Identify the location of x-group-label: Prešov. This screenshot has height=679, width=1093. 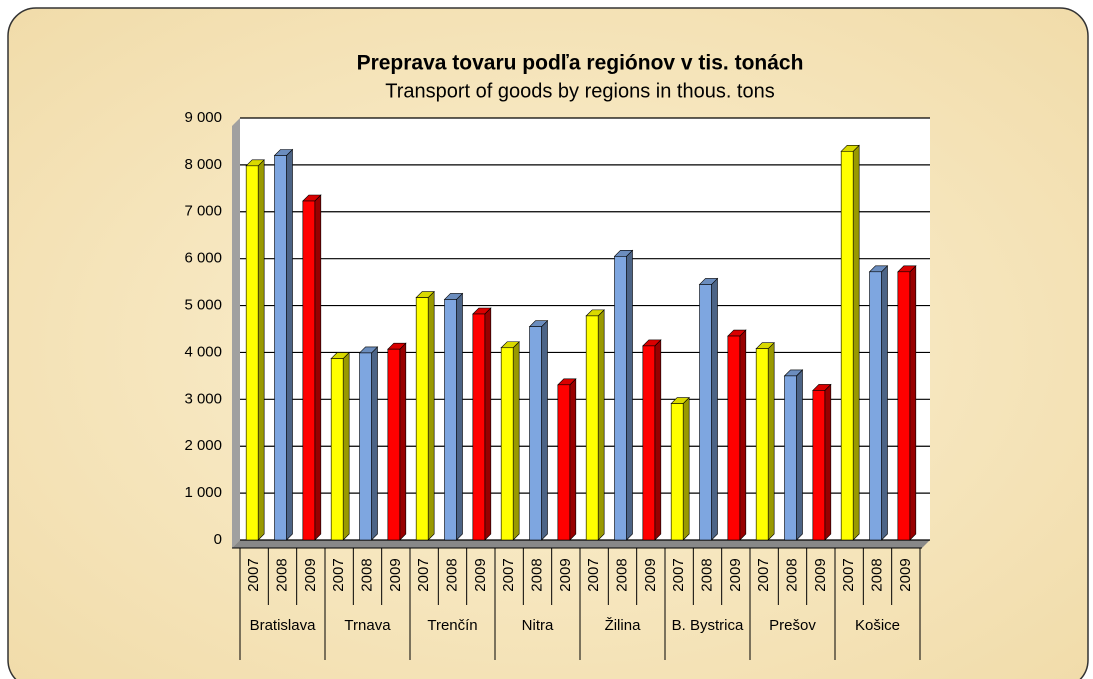
(792, 625).